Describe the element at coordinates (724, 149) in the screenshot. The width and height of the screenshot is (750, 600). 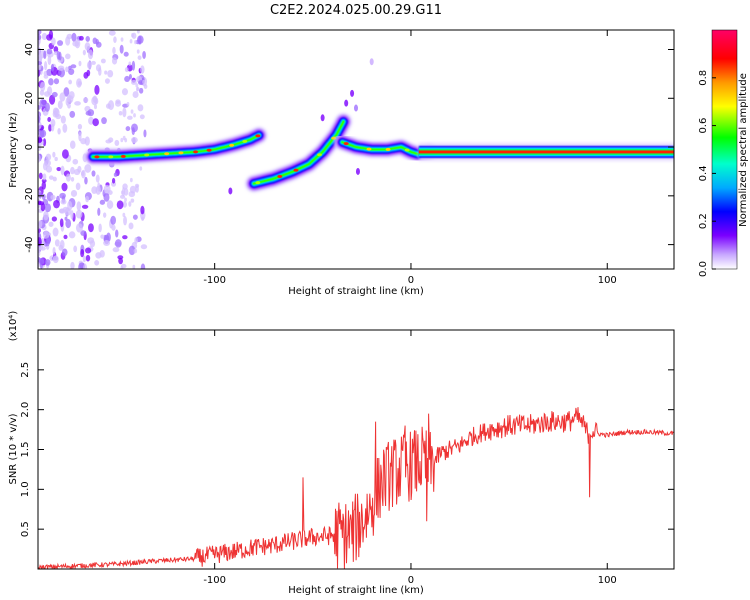
I see `colorbar-scale` at that location.